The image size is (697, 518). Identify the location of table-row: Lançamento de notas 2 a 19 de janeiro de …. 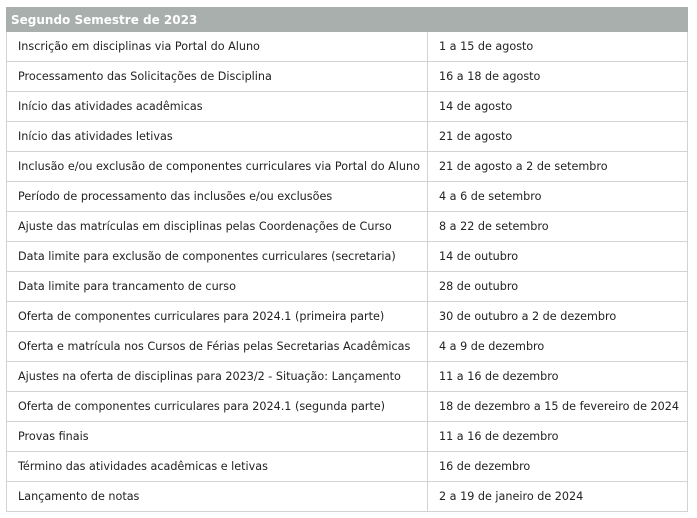
(347, 496).